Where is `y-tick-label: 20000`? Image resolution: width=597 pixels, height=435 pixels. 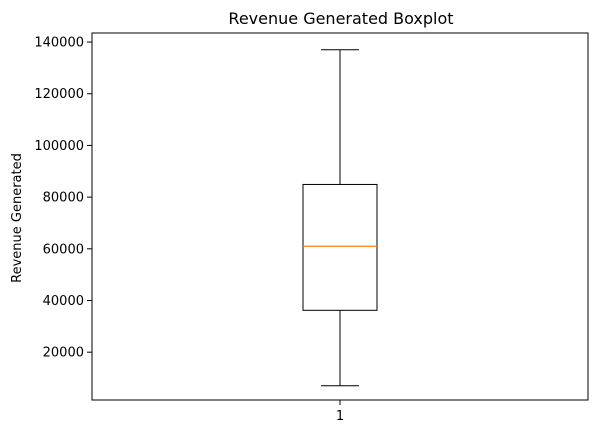 y-tick-label: 20000 is located at coordinates (63, 353).